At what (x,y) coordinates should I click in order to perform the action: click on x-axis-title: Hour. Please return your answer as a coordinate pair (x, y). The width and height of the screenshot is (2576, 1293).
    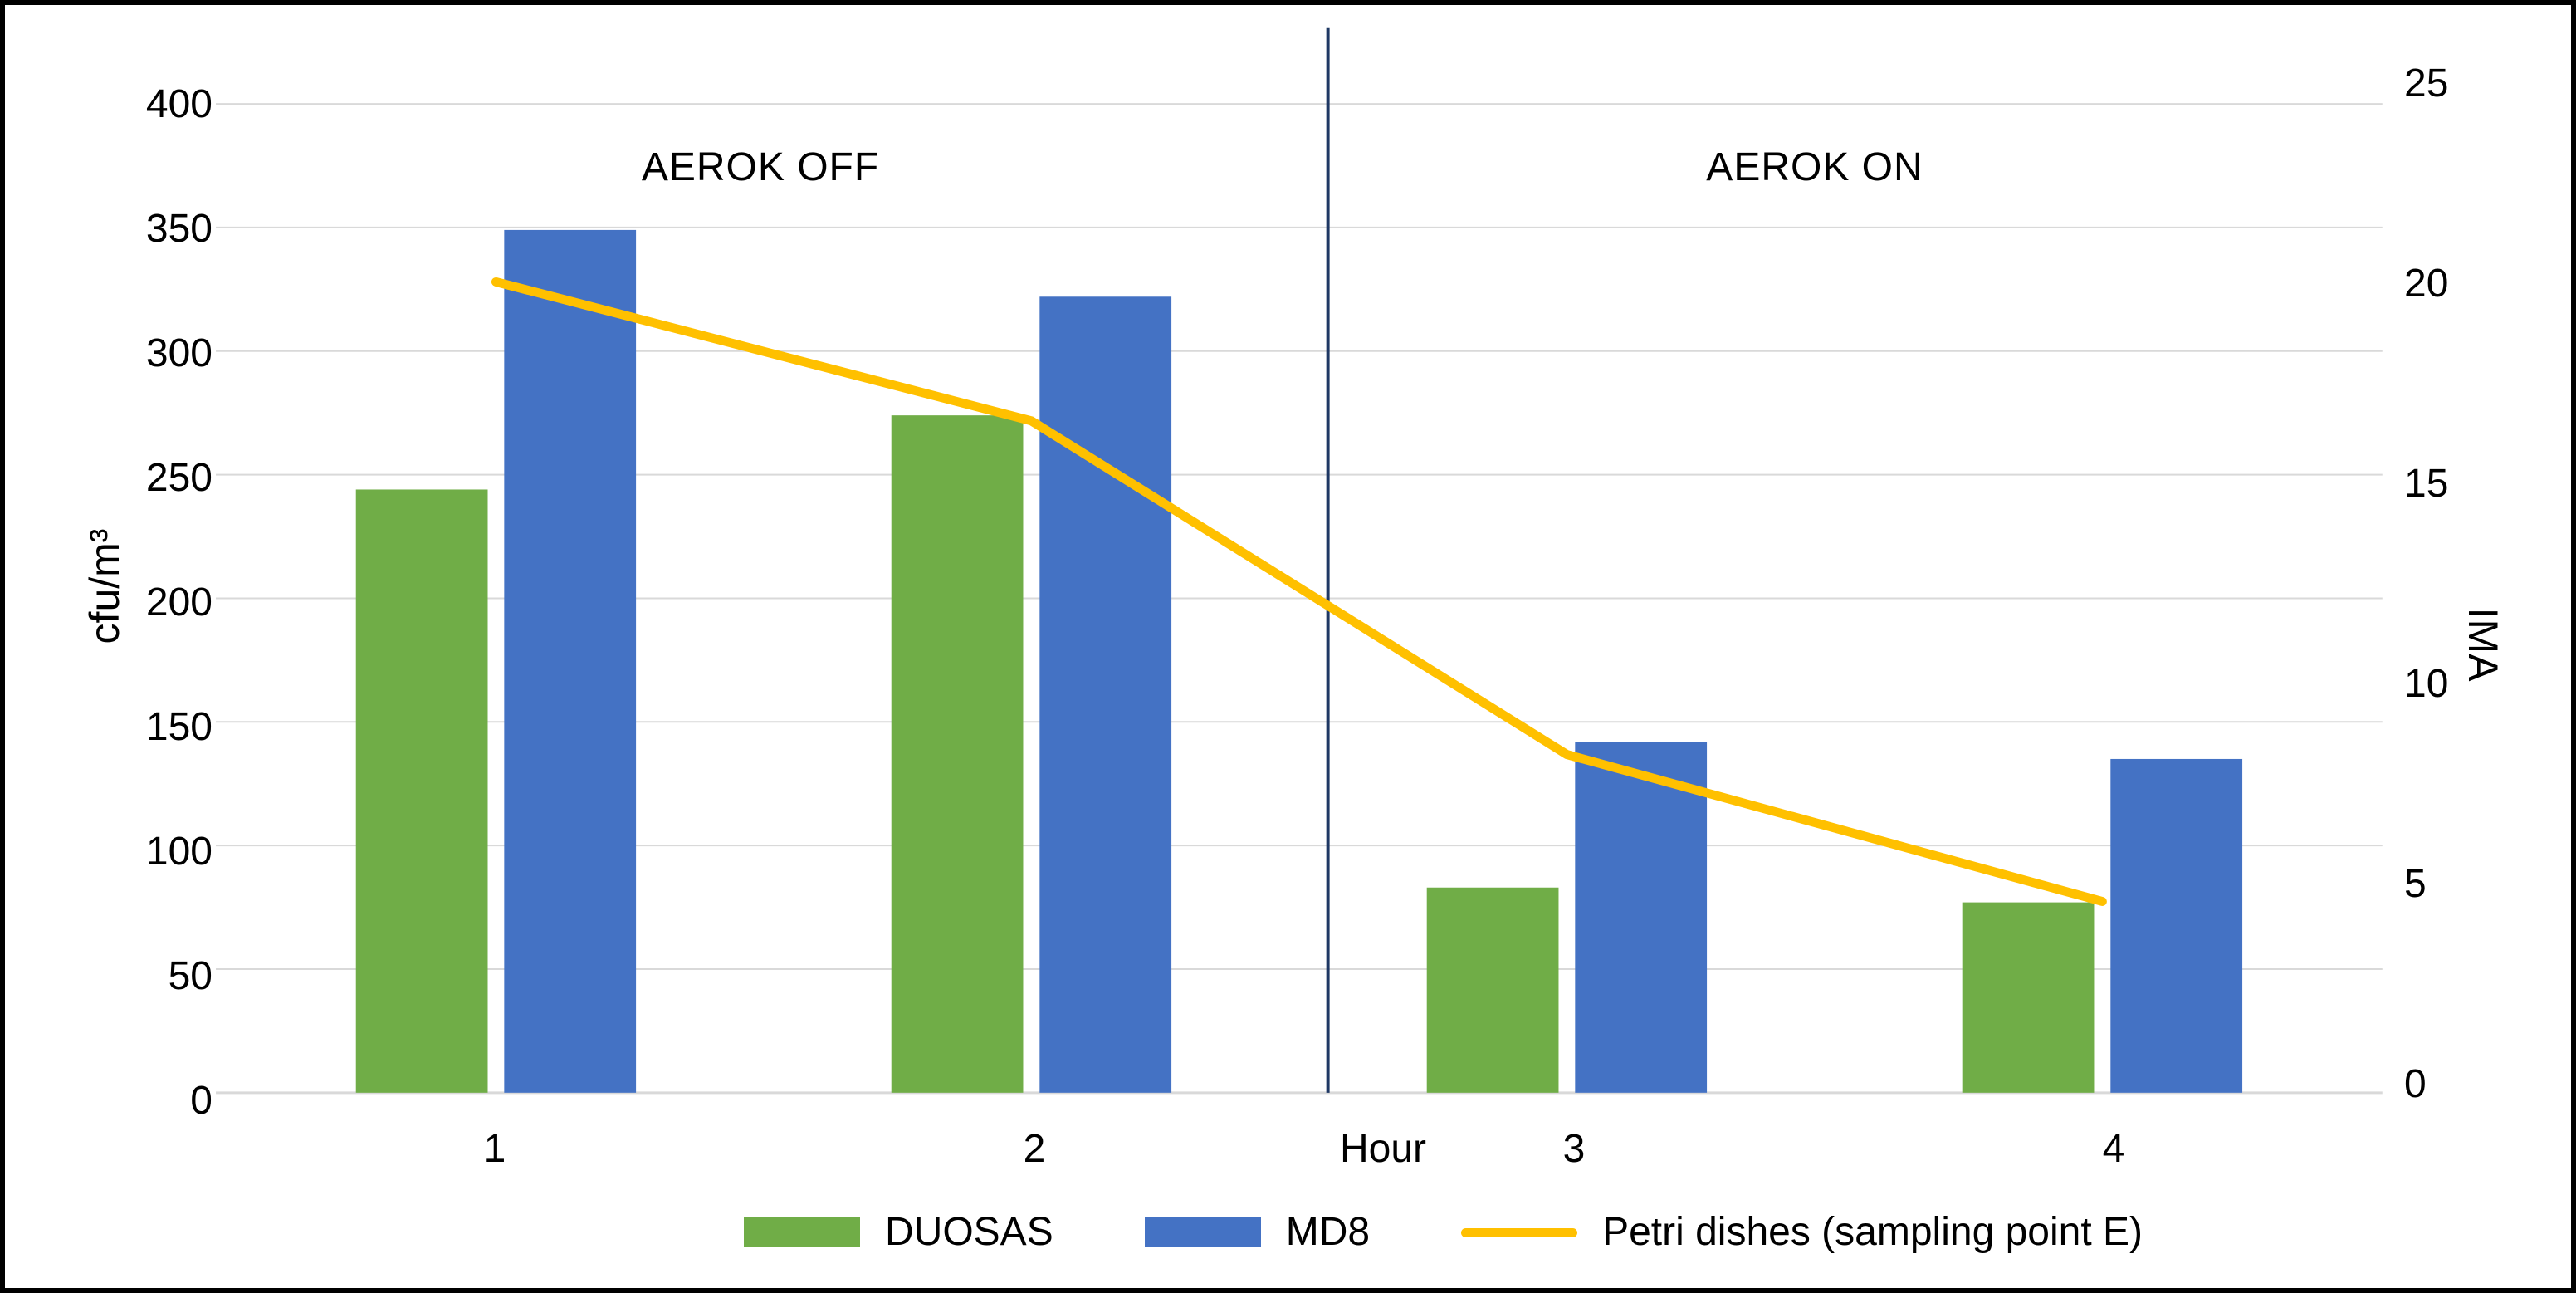
    Looking at the image, I should click on (1383, 1149).